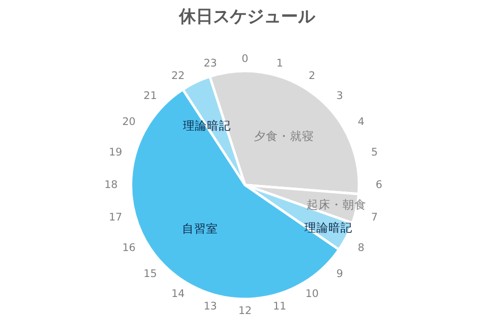 The image size is (494, 323). Describe the element at coordinates (361, 122) in the screenshot. I see `text: 4` at that location.